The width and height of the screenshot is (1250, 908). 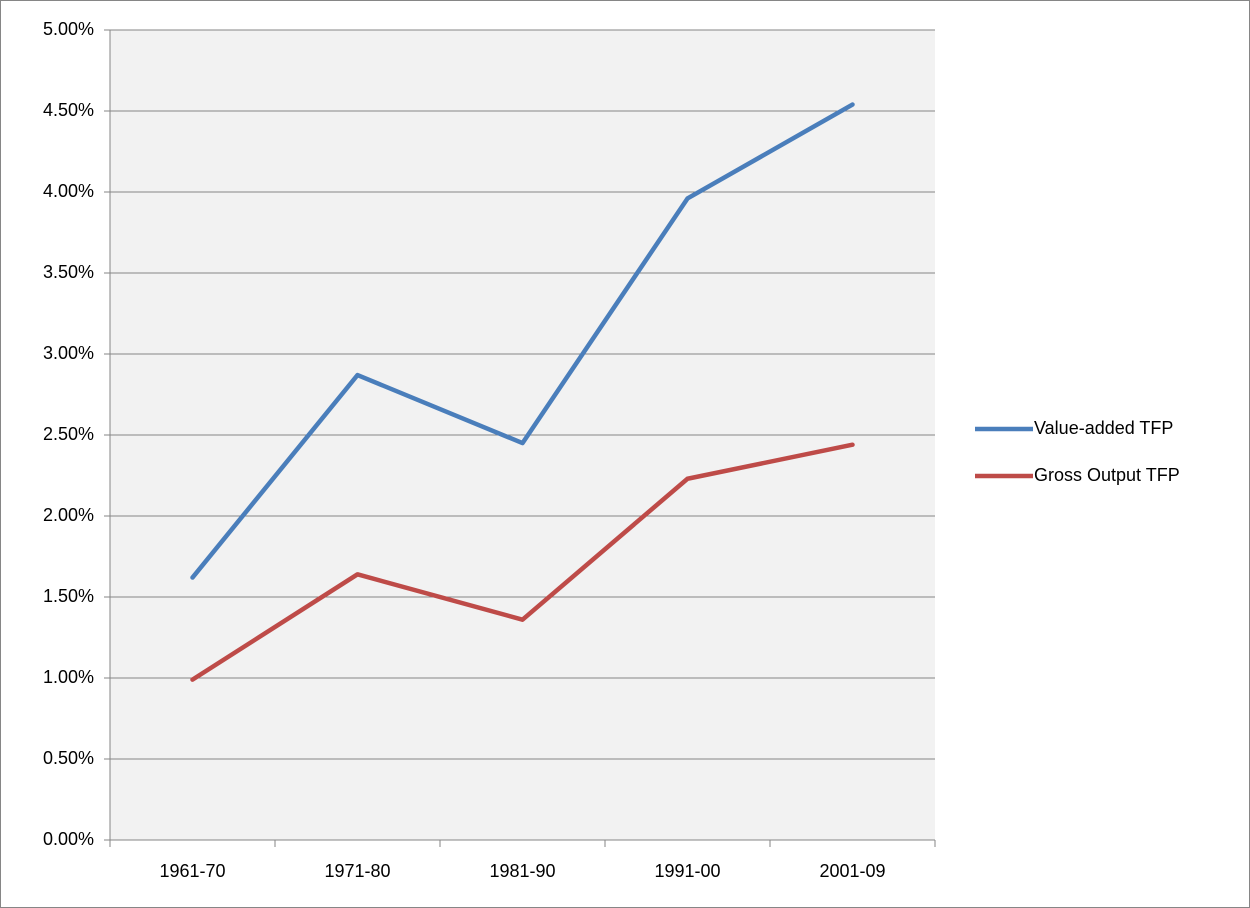 What do you see at coordinates (68, 434) in the screenshot?
I see `y-tick-label: 2.50%` at bounding box center [68, 434].